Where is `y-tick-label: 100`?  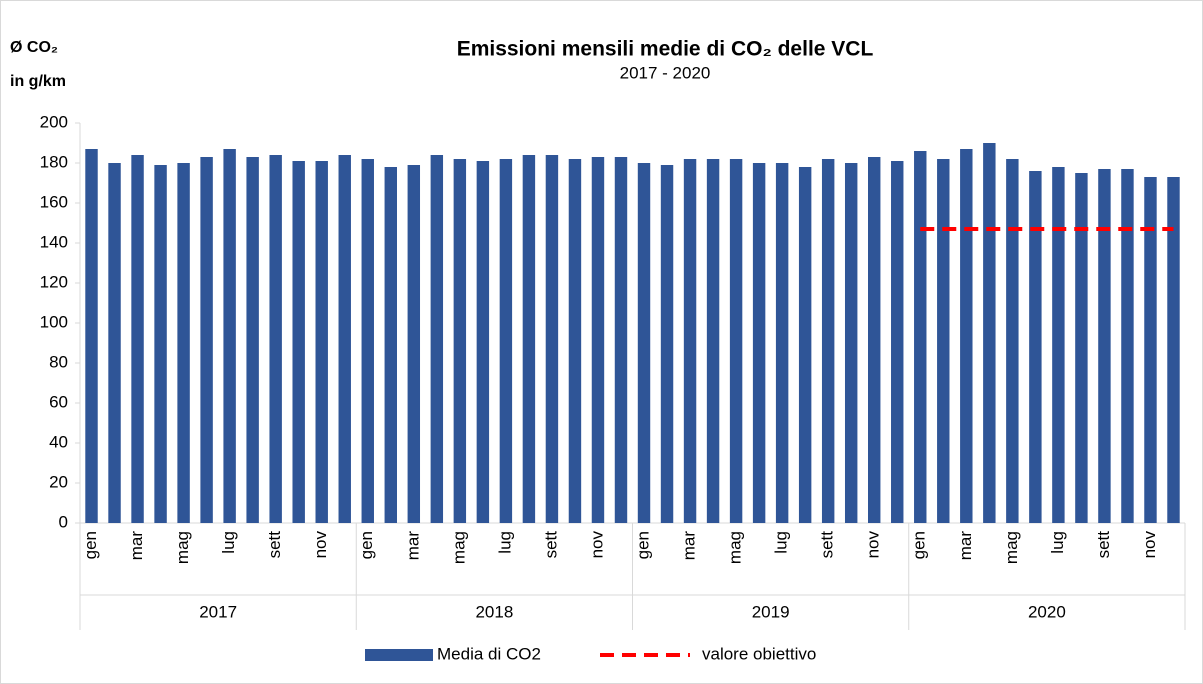 y-tick-label: 100 is located at coordinates (54, 321).